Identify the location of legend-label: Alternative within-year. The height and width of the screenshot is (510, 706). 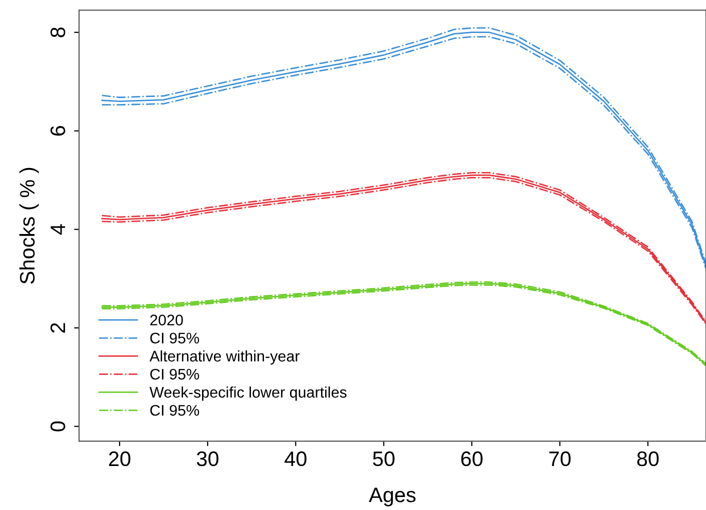
(225, 357).